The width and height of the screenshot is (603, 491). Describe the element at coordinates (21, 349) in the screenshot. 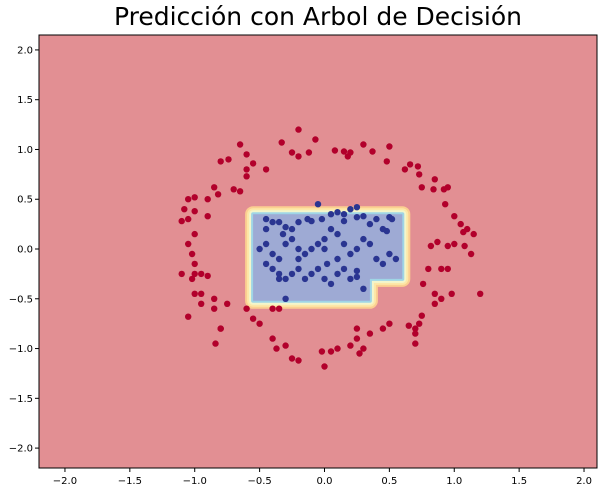

I see `y-tick-label: −1.0` at that location.